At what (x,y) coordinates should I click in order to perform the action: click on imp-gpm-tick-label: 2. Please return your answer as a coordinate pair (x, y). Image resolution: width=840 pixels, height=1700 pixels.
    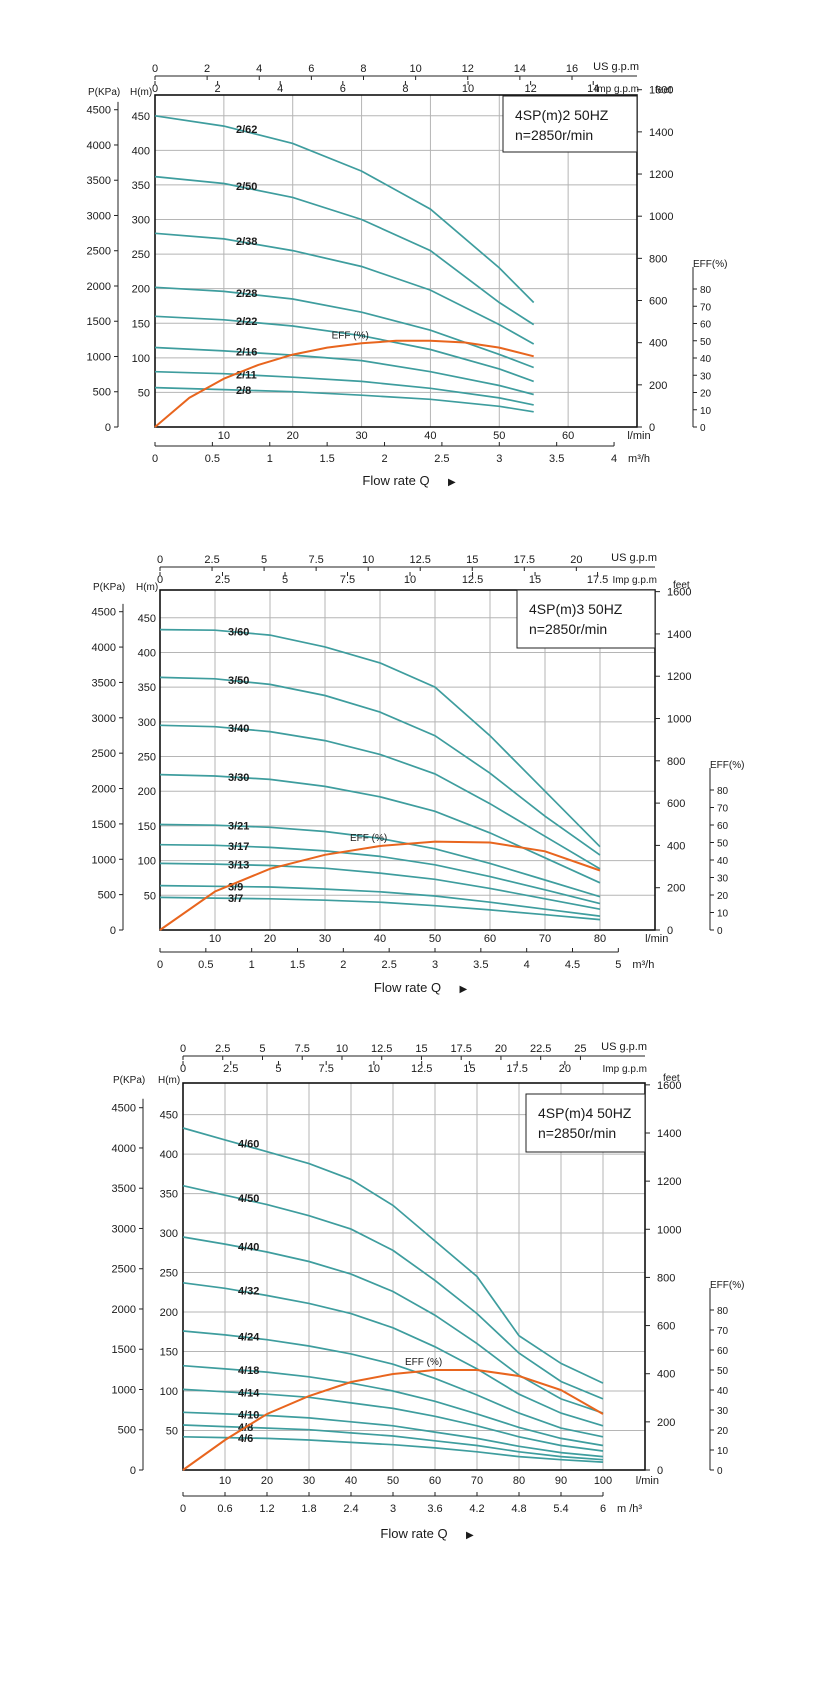
    Looking at the image, I should click on (218, 89).